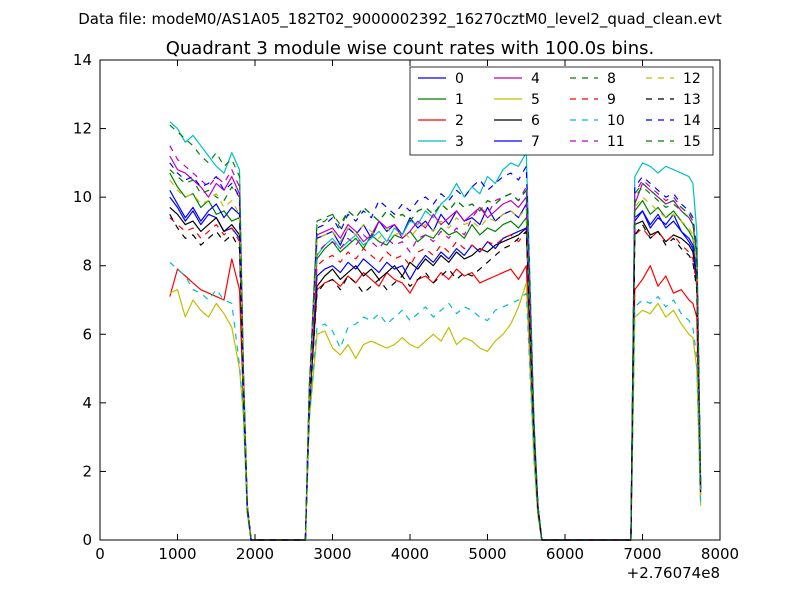 This screenshot has width=800, height=600. I want to click on y-tick-label: 14, so click(82, 60).